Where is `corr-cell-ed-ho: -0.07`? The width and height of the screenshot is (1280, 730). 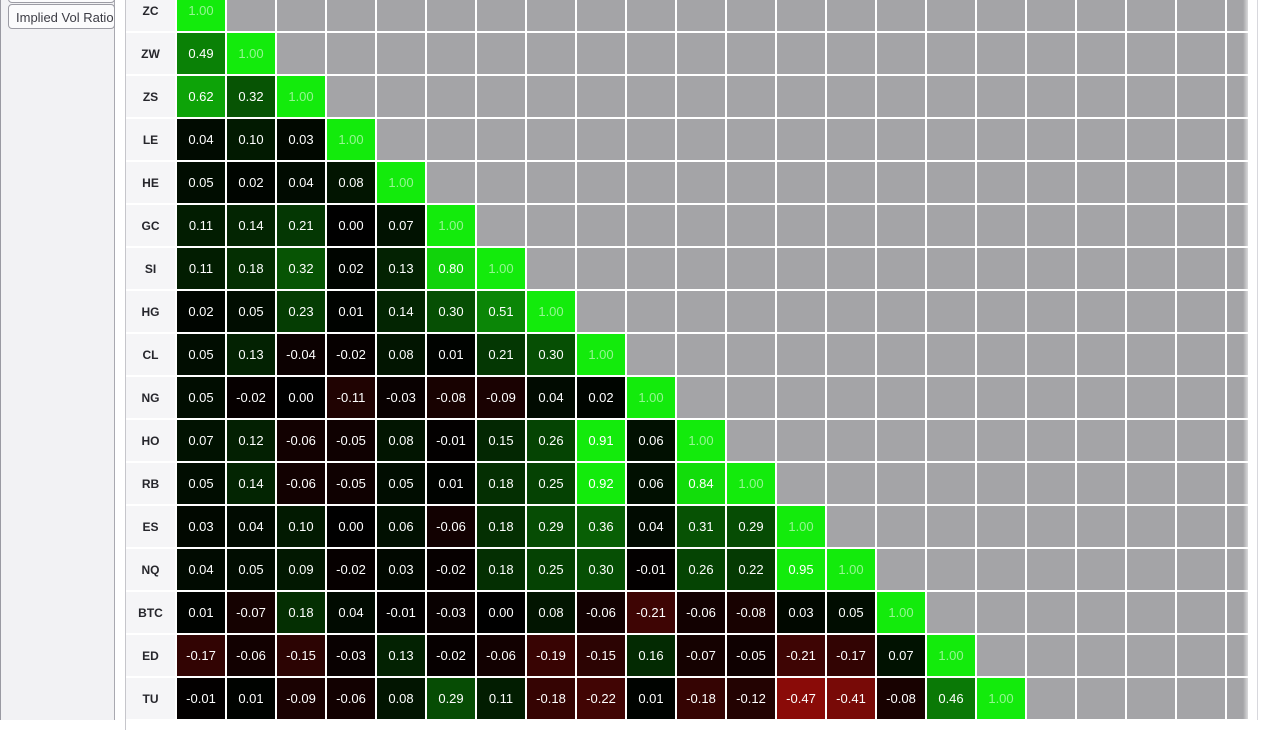 corr-cell-ed-ho: -0.07 is located at coordinates (701, 655).